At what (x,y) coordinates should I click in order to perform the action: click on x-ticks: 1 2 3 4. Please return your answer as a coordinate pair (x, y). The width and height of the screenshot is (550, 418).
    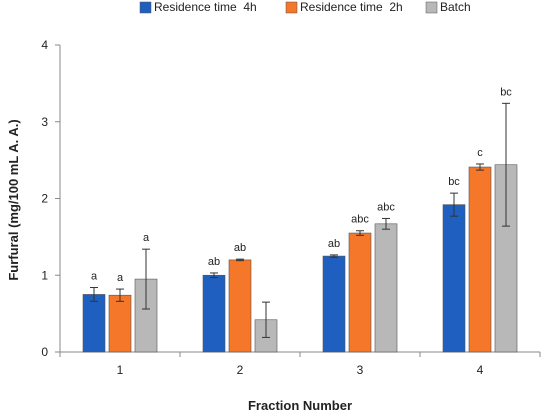
    Looking at the image, I should click on (300, 364).